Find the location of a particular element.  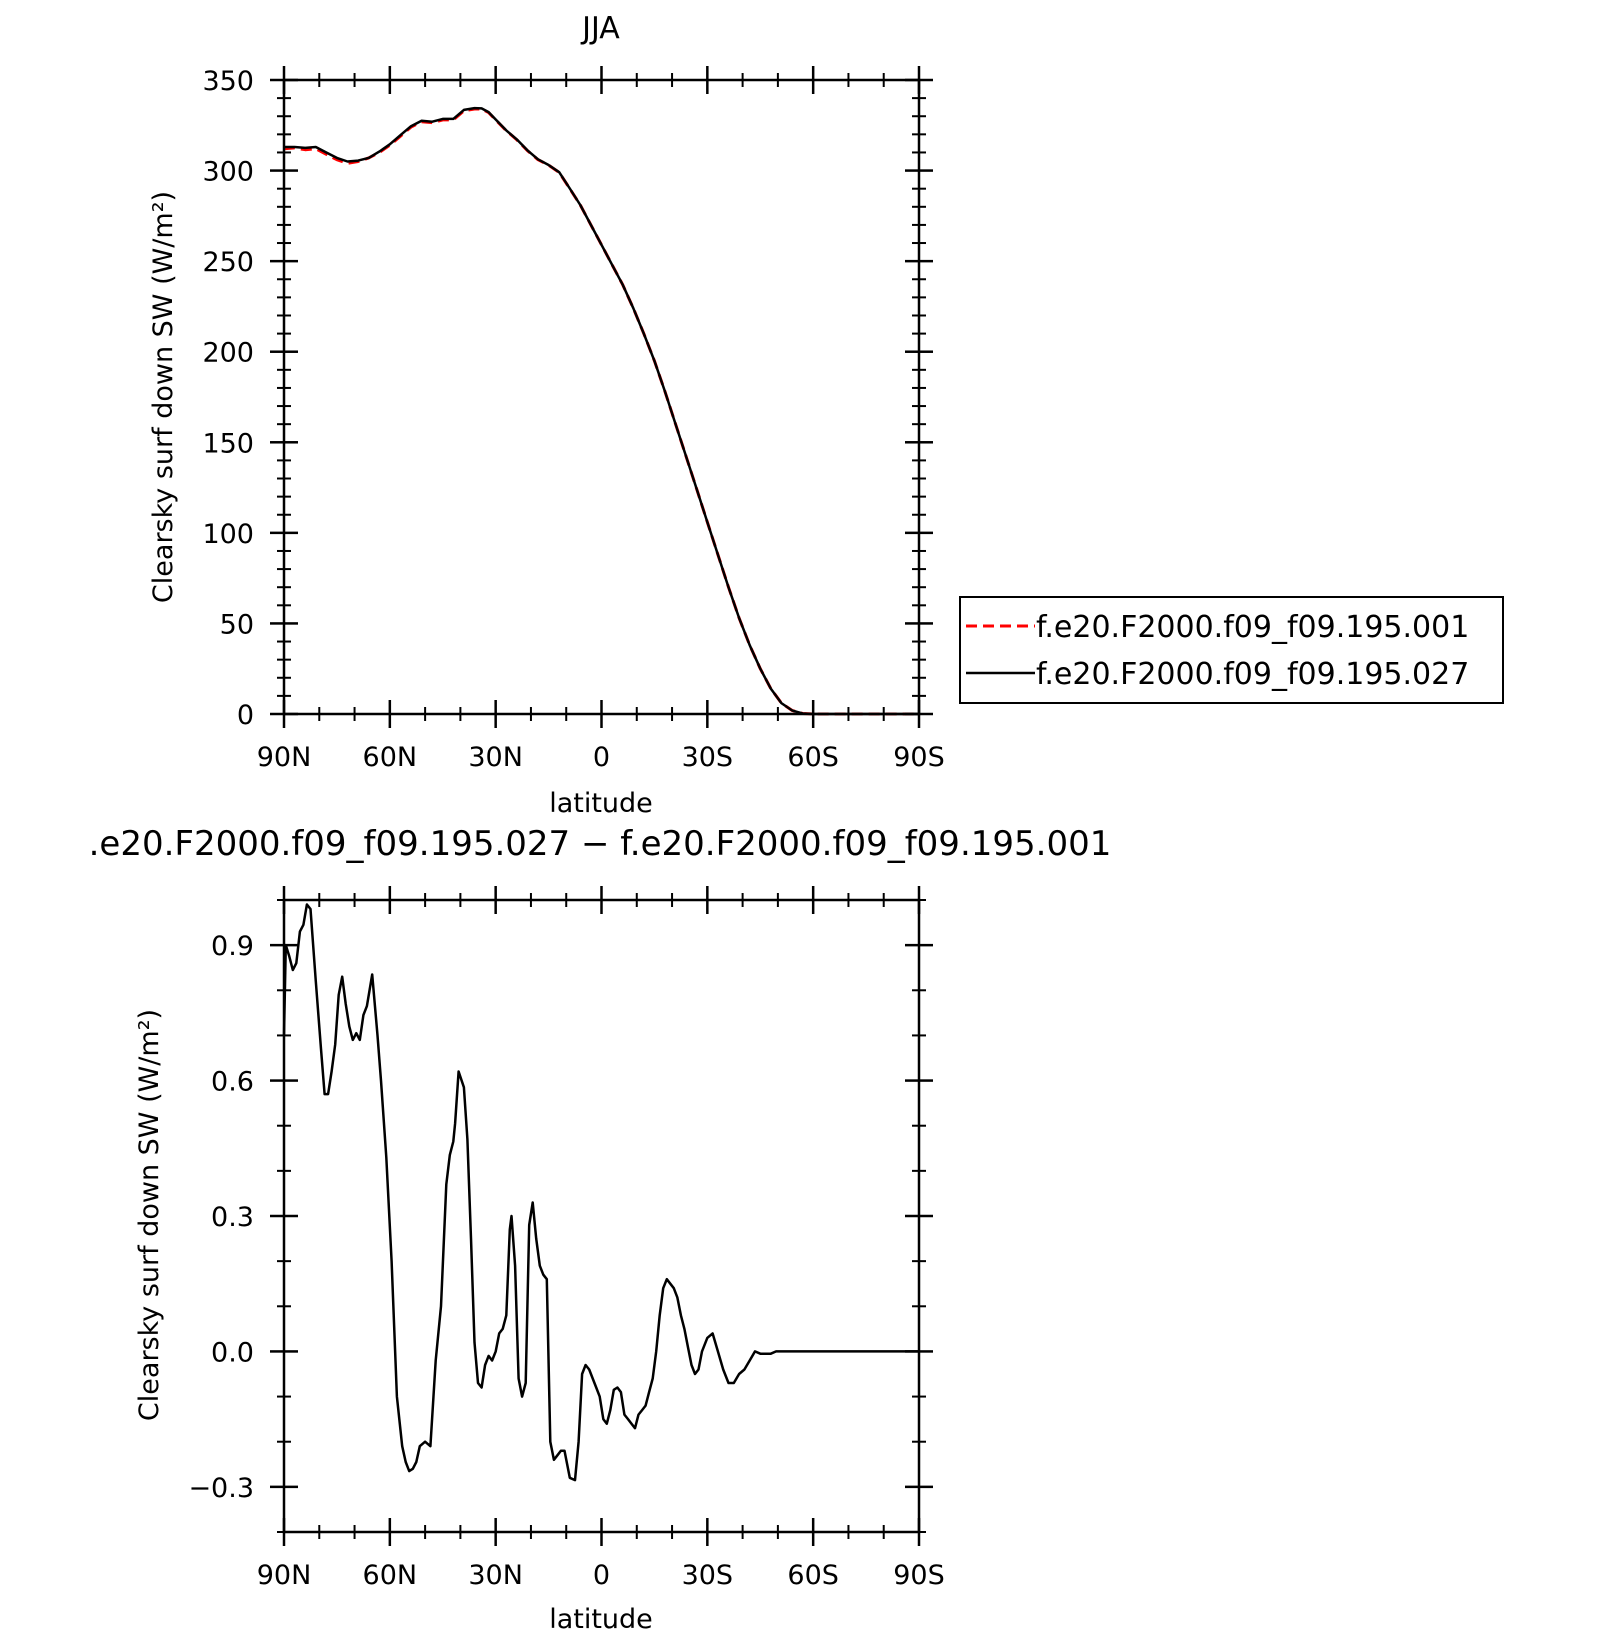

top-plot-x-tick-label: 30N is located at coordinates (495, 757).